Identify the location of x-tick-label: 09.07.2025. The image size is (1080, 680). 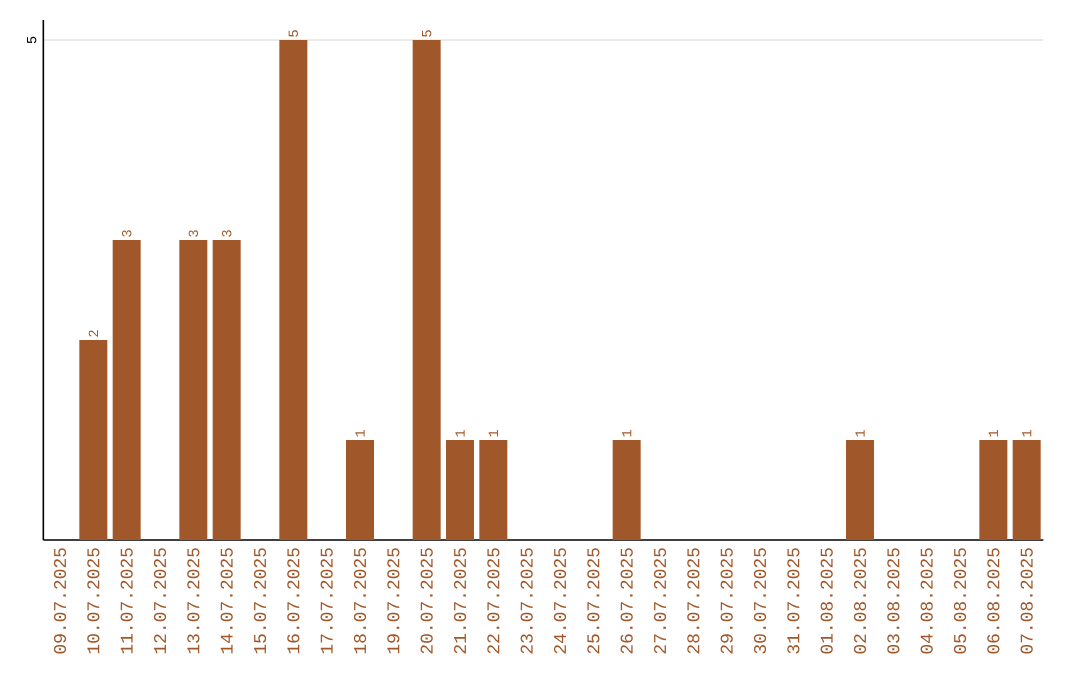
(60, 601).